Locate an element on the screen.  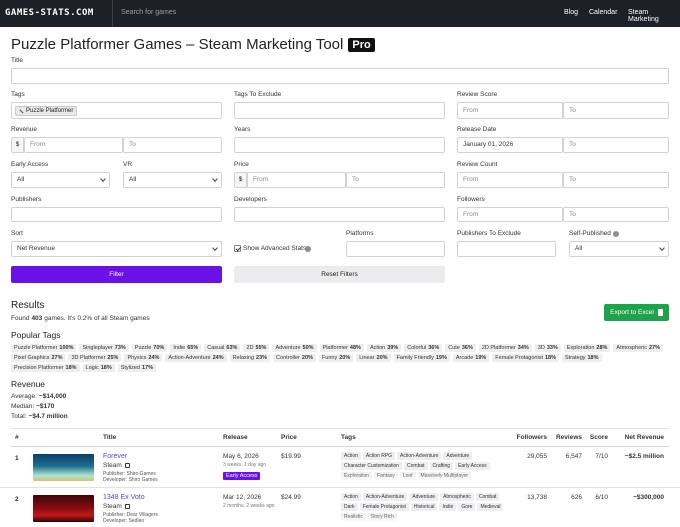
game-title: Forever is located at coordinates (115, 456).